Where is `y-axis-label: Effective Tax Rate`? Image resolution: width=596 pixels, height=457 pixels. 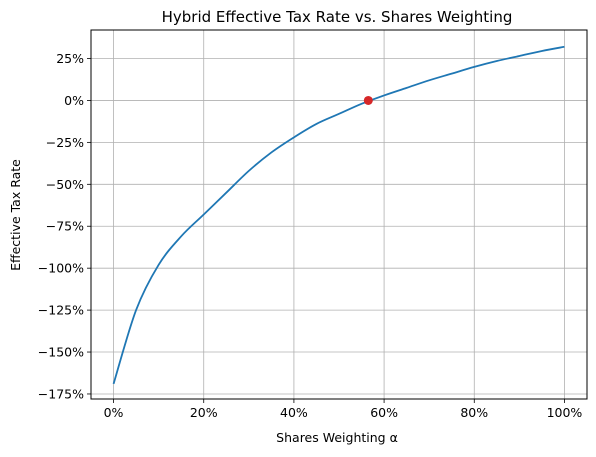
y-axis-label: Effective Tax Rate is located at coordinates (15, 215).